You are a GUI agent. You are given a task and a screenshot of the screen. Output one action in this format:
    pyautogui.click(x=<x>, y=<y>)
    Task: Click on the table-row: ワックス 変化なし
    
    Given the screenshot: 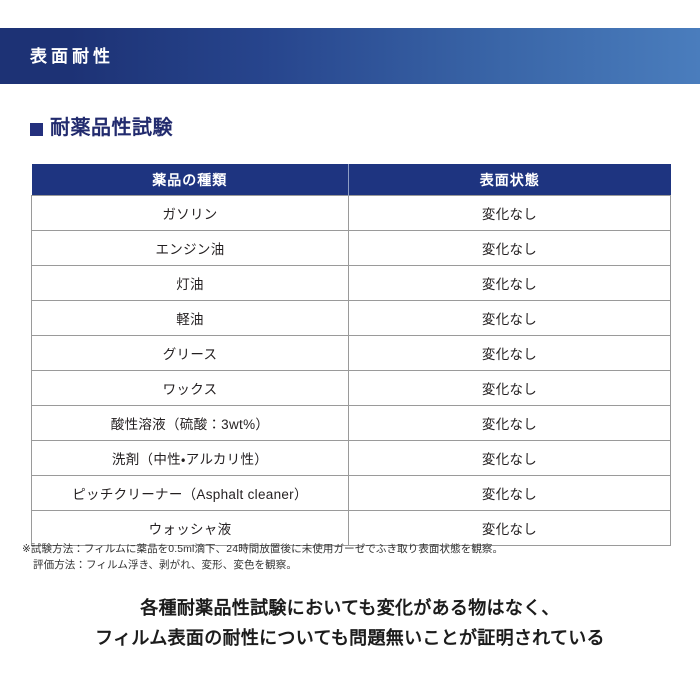 What is the action you would take?
    pyautogui.click(x=351, y=388)
    